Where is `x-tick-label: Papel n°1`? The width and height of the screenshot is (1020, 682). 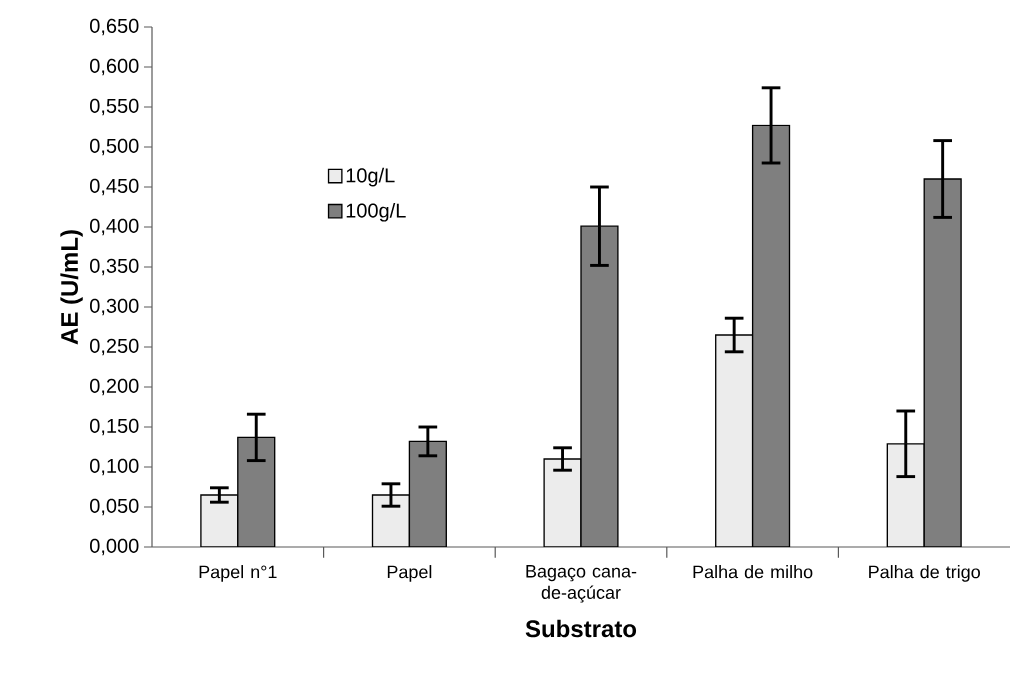
x-tick-label: Papel n°1 is located at coordinates (238, 573).